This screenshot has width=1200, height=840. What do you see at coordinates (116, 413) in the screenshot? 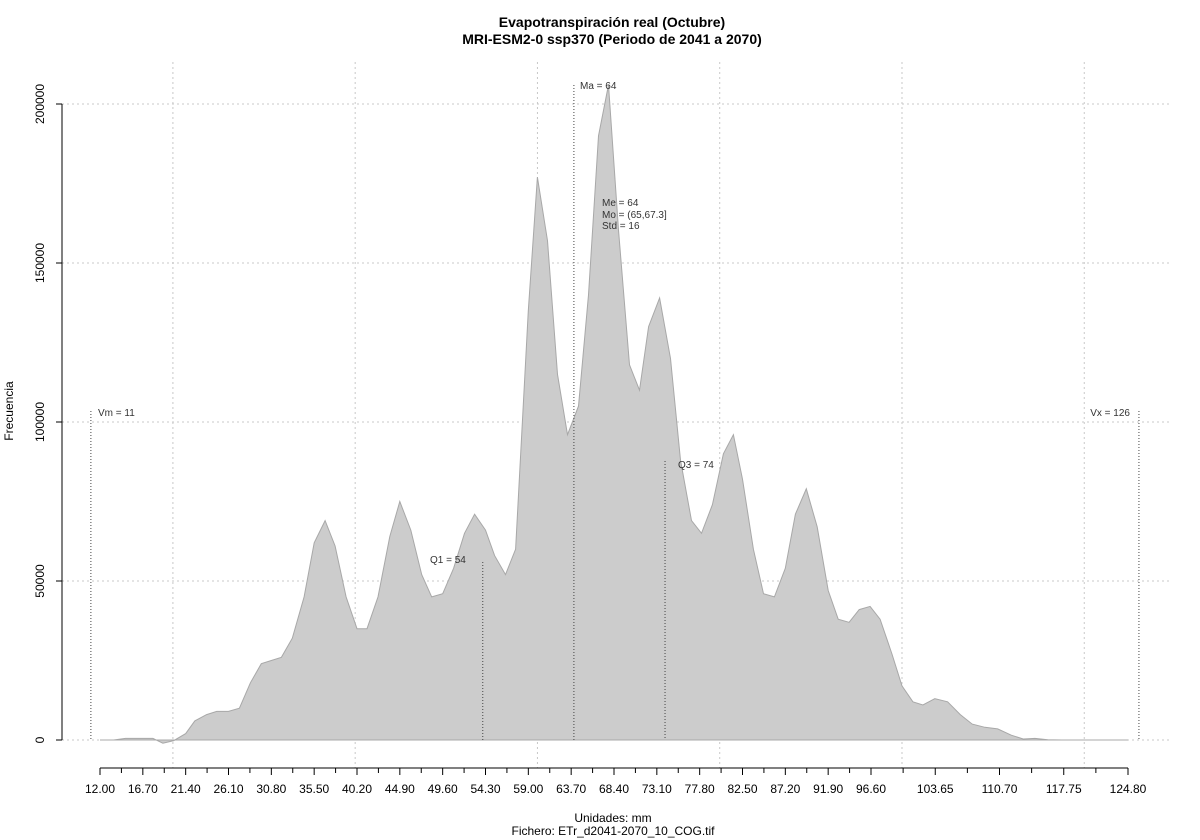
I see `vm-annotation: Vm = 11` at bounding box center [116, 413].